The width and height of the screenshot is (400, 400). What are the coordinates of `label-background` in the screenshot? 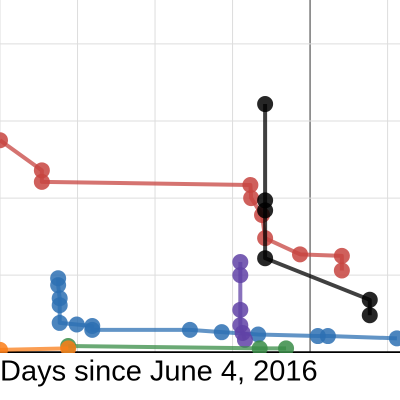 It's located at (200, 376).